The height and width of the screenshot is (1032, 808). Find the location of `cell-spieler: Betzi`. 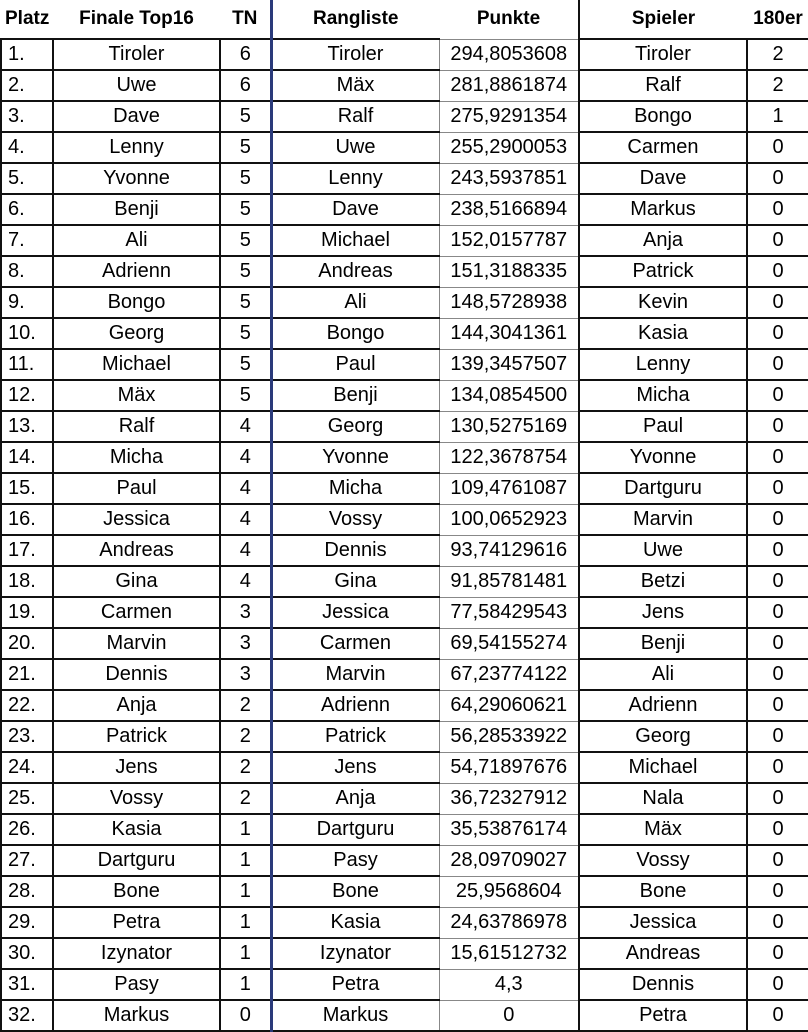

cell-spieler: Betzi is located at coordinates (662, 581).